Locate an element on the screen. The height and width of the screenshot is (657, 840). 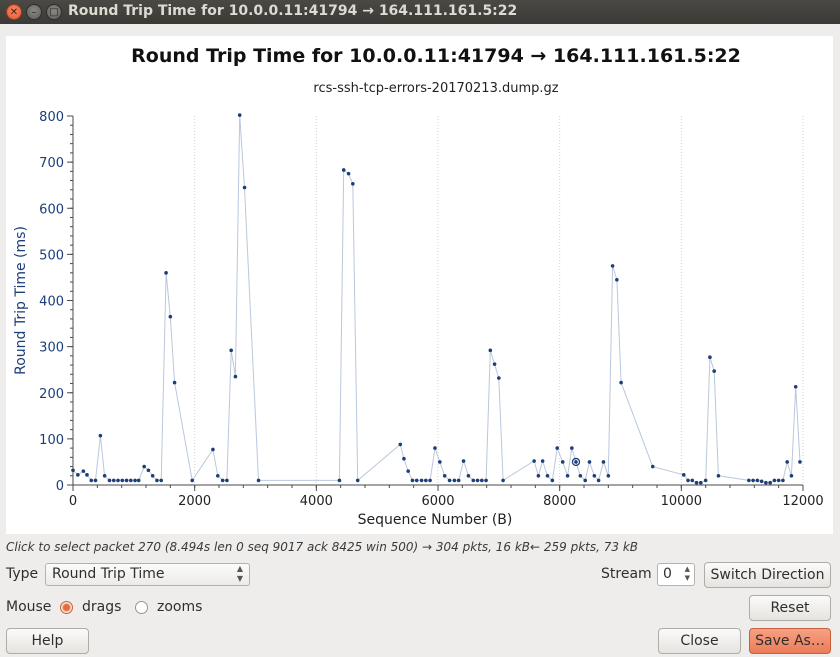
zooms-radio-label: zooms is located at coordinates (180, 607).